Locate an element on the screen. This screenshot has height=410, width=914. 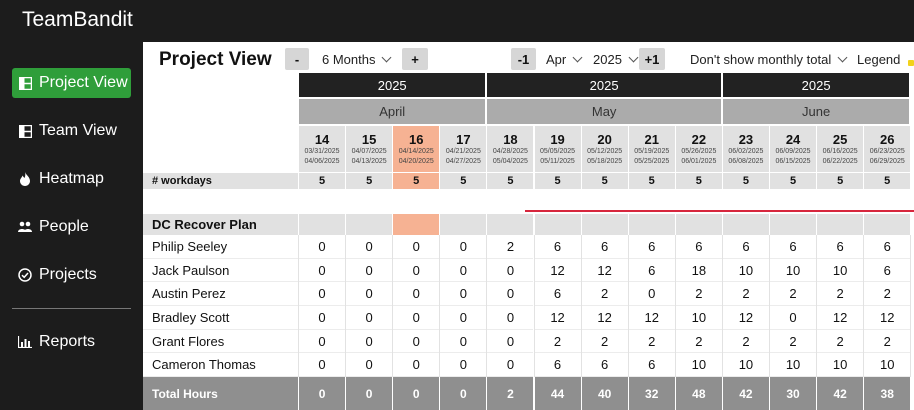
person-name: Jack Paulson is located at coordinates (220, 271).